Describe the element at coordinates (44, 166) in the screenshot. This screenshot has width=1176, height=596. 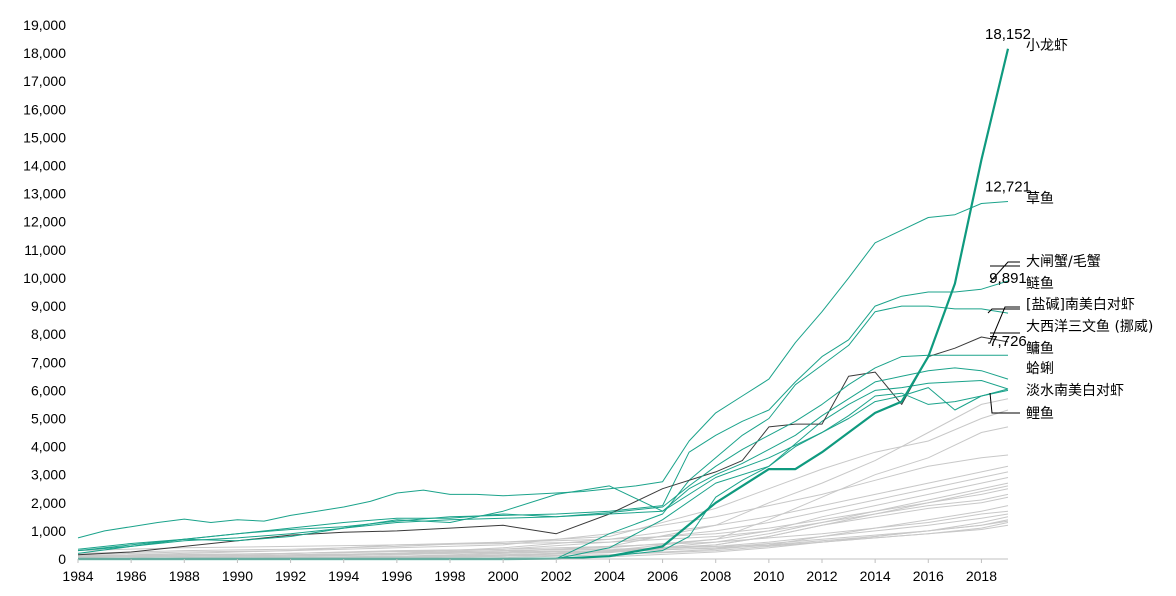
I see `y-tick-label: 14,000` at that location.